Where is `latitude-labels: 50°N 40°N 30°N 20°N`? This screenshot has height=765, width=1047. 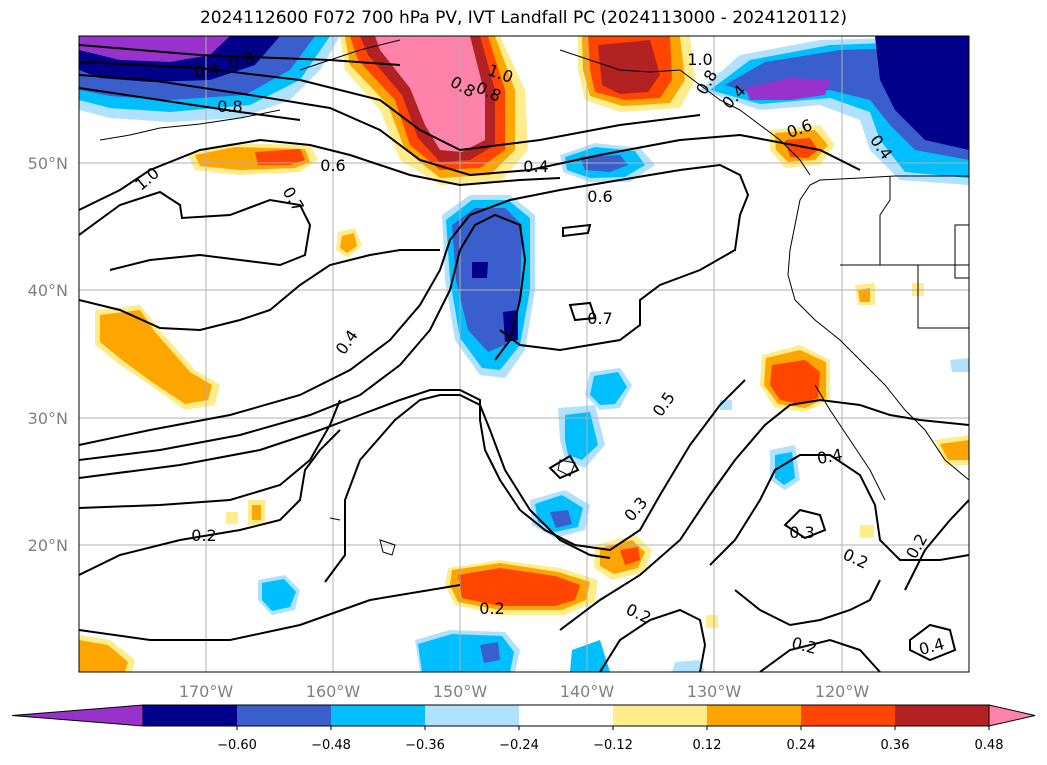 latitude-labels: 50°N 40°N 30°N 20°N is located at coordinates (48, 354).